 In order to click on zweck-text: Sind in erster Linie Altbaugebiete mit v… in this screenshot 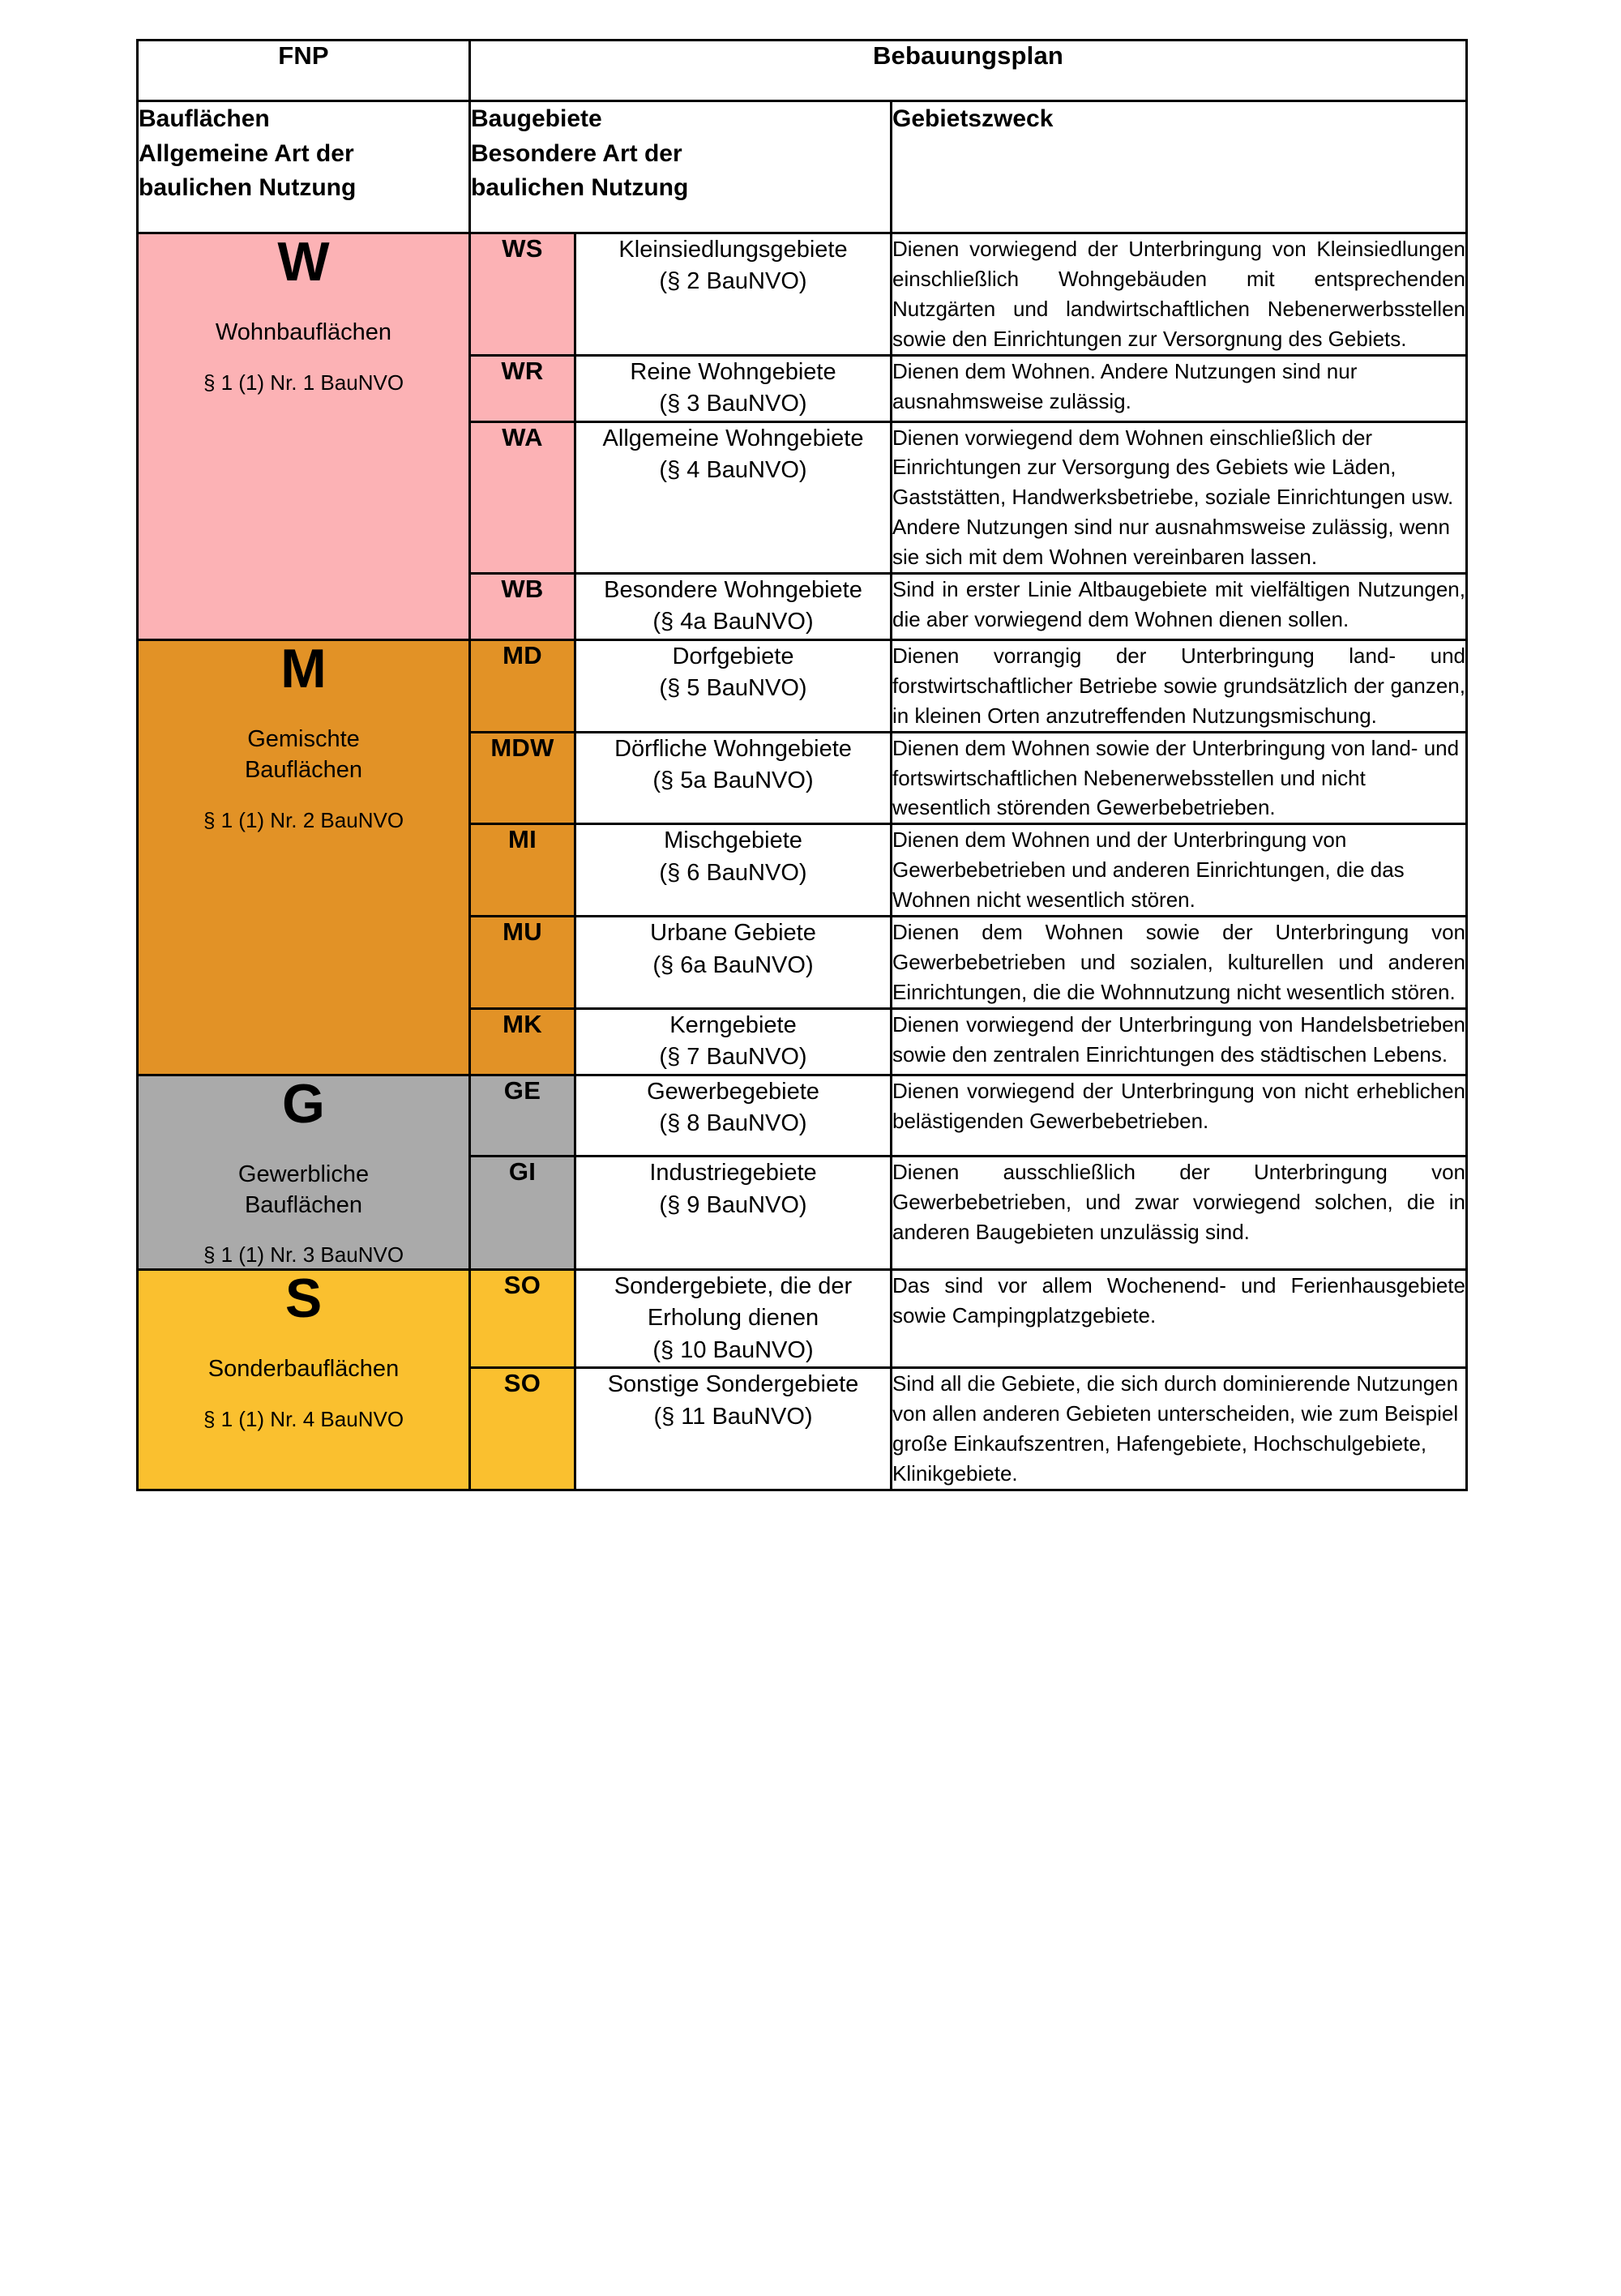, I will do `click(1178, 604)`.